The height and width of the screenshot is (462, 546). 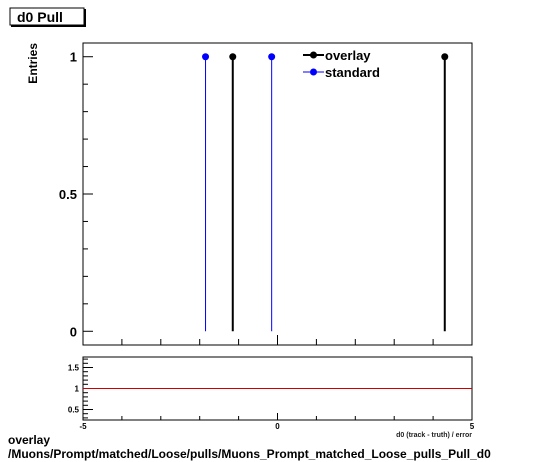 I want to click on x-tick-label: 5, so click(x=472, y=426).